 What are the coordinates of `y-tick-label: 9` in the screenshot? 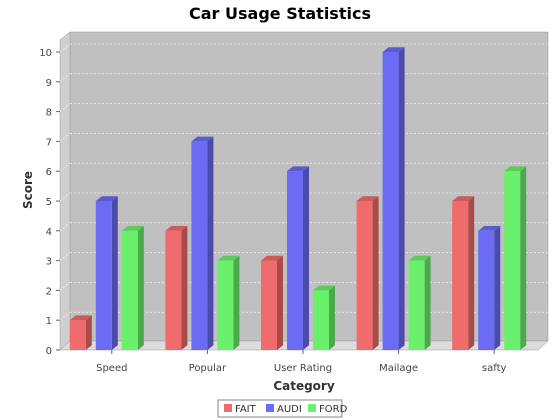 It's located at (49, 83).